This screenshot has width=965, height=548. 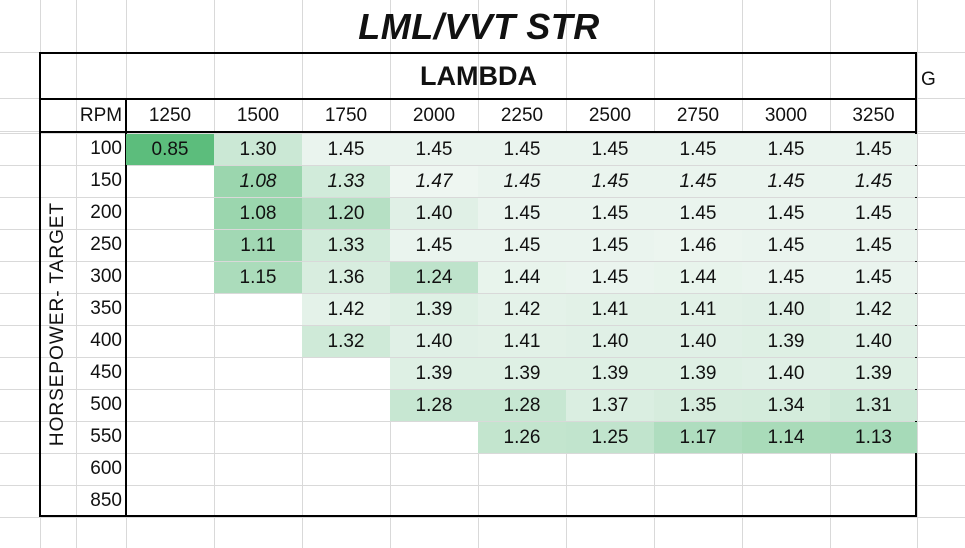 What do you see at coordinates (106, 212) in the screenshot?
I see `hp-header: 200` at bounding box center [106, 212].